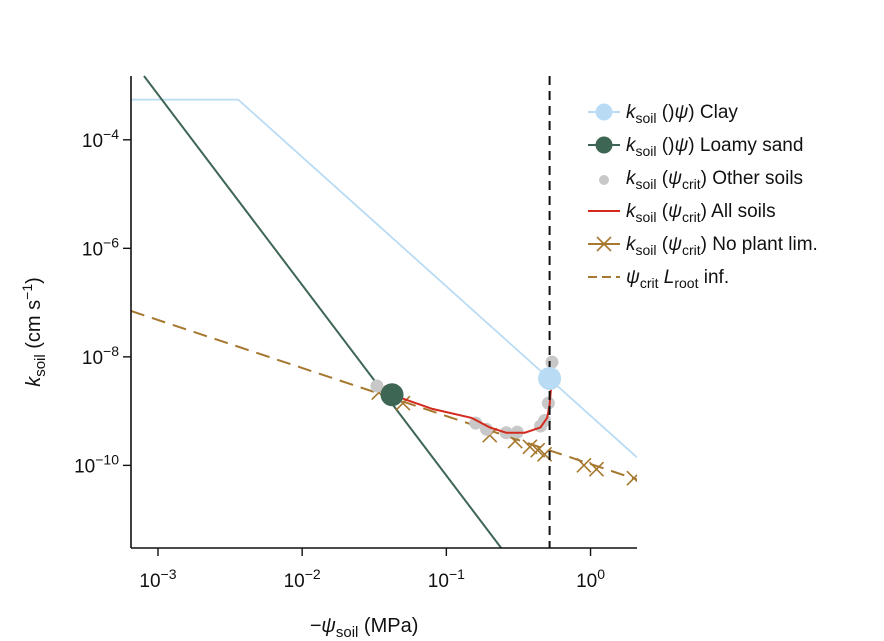  What do you see at coordinates (302, 579) in the screenshot?
I see `x-tick-label: 10⁻²` at bounding box center [302, 579].